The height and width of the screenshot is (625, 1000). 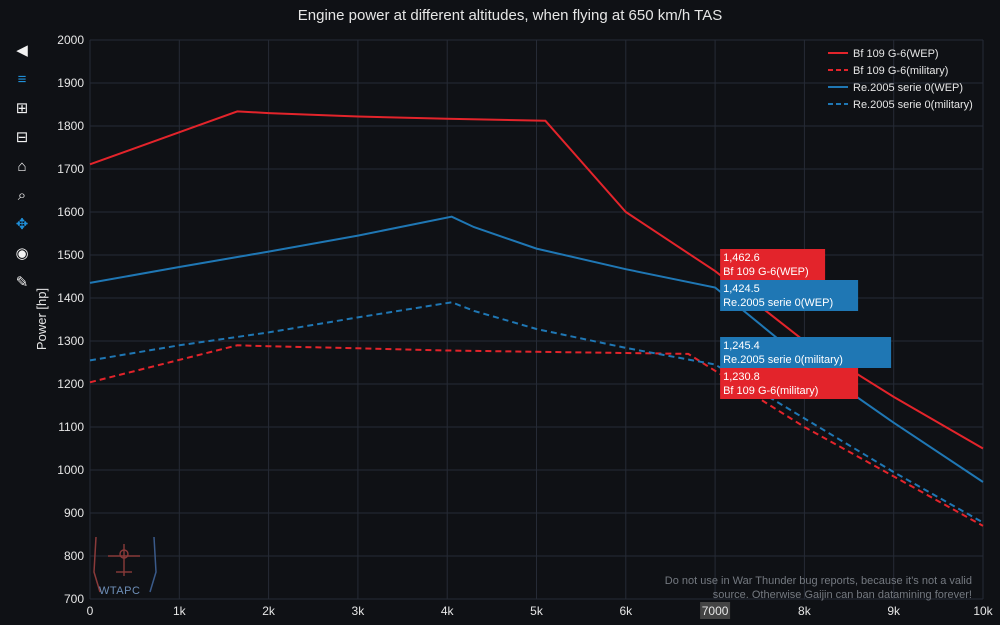 I want to click on x-tick-label: 10k, so click(x=983, y=611).